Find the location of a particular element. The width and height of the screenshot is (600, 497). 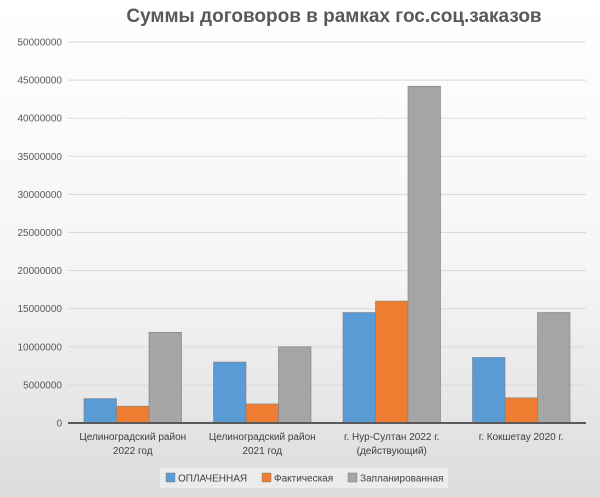

y-tick-label: 25000000 is located at coordinates (40, 233).